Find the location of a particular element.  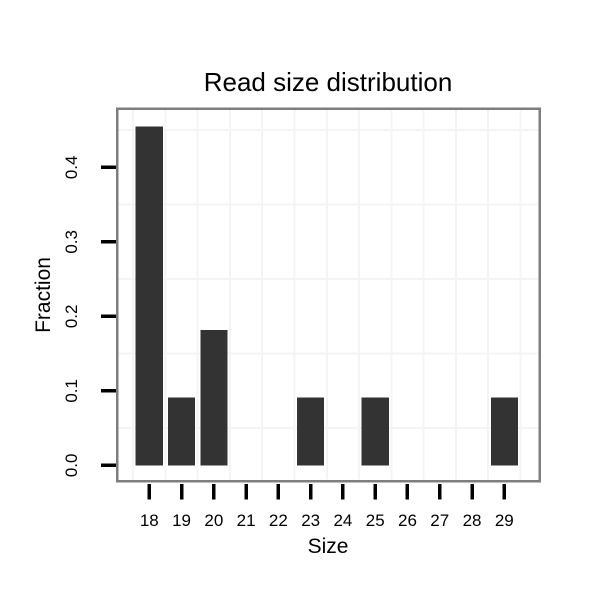

x-tick-label: 23 is located at coordinates (310, 520).